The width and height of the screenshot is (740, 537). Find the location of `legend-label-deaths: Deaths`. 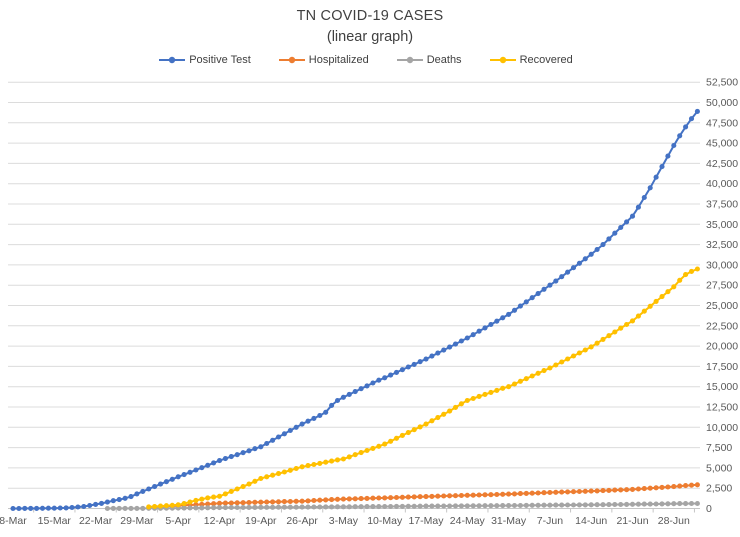

legend-label-deaths: Deaths is located at coordinates (444, 60).